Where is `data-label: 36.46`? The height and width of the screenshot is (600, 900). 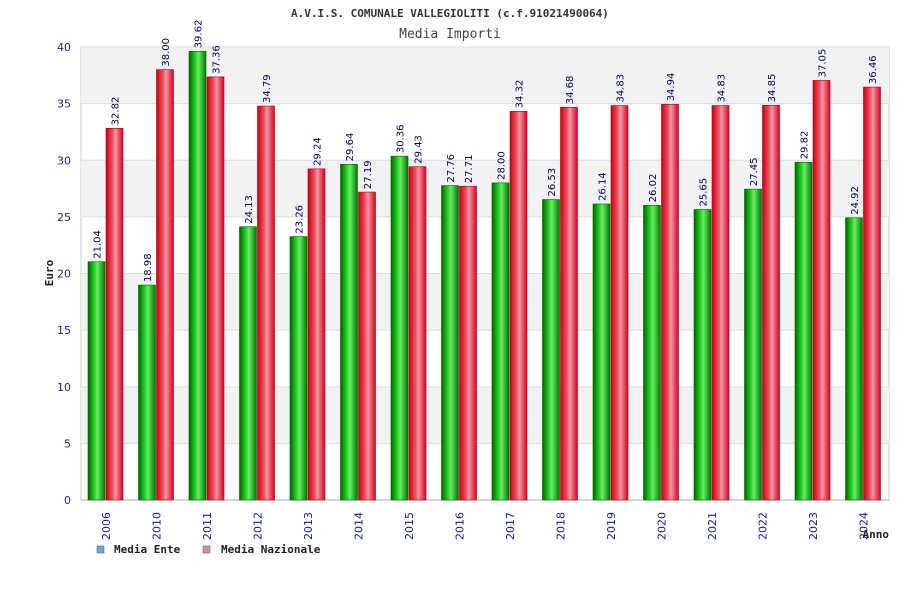
data-label: 36.46 is located at coordinates (873, 69).